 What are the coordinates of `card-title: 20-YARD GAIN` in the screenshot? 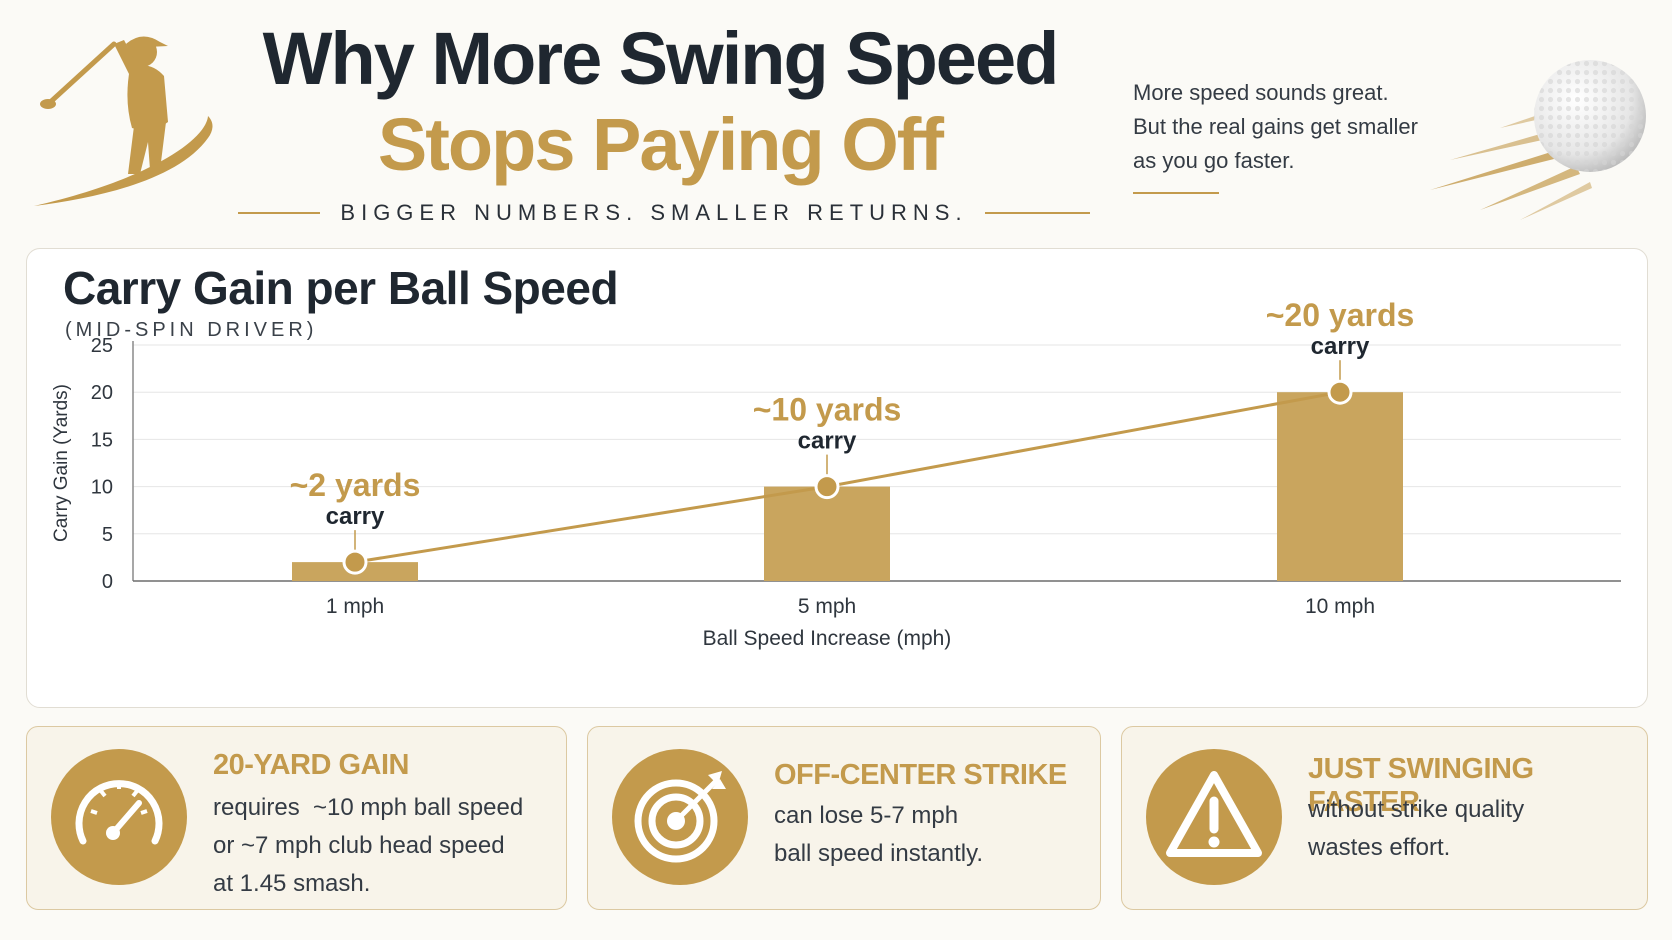 It's located at (311, 765).